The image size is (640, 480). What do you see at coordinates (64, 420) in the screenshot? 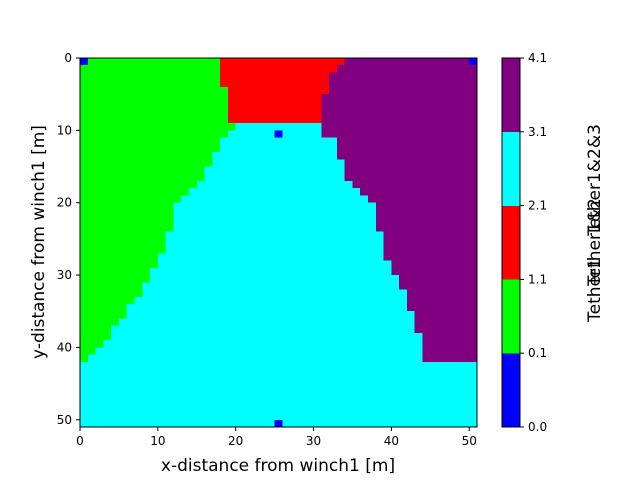
I see `y-tick-label: 50` at bounding box center [64, 420].